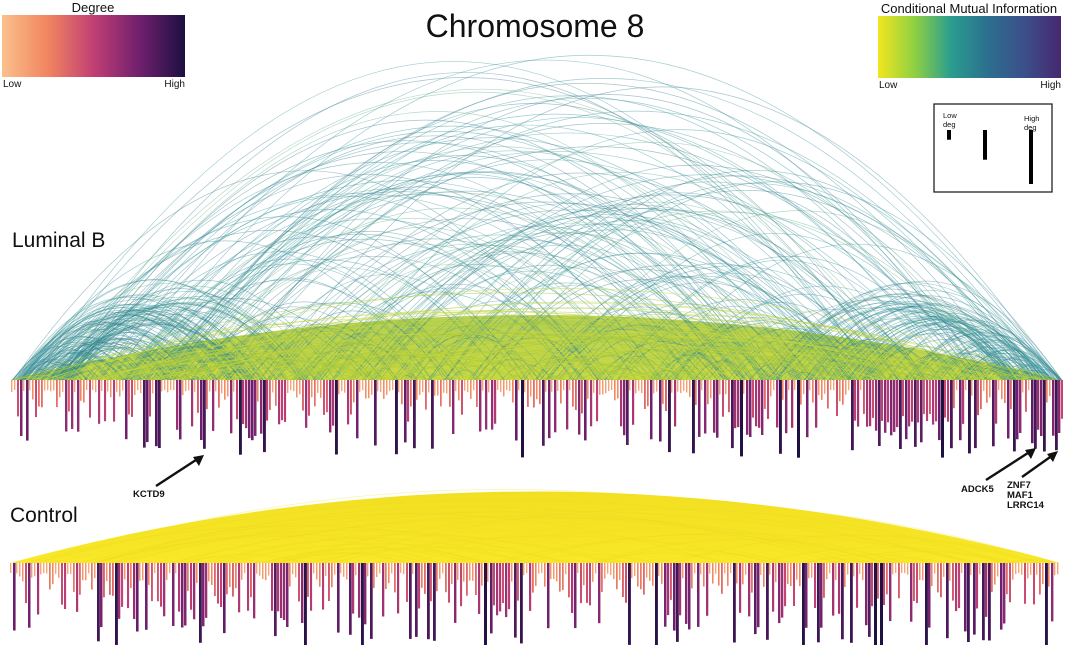  Describe the element at coordinates (951, 120) in the screenshot. I see `width-key-low-label: Low deg` at that location.